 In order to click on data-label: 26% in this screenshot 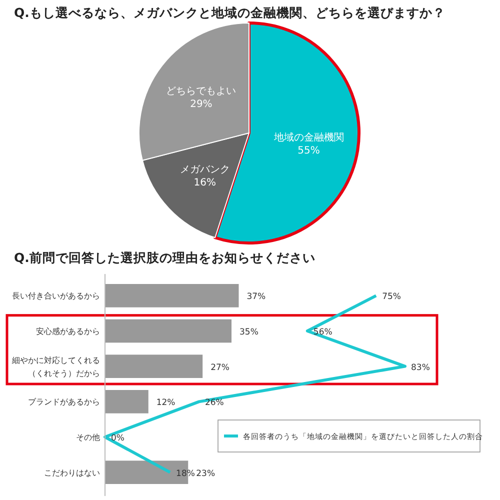, I will do `click(214, 403)`.